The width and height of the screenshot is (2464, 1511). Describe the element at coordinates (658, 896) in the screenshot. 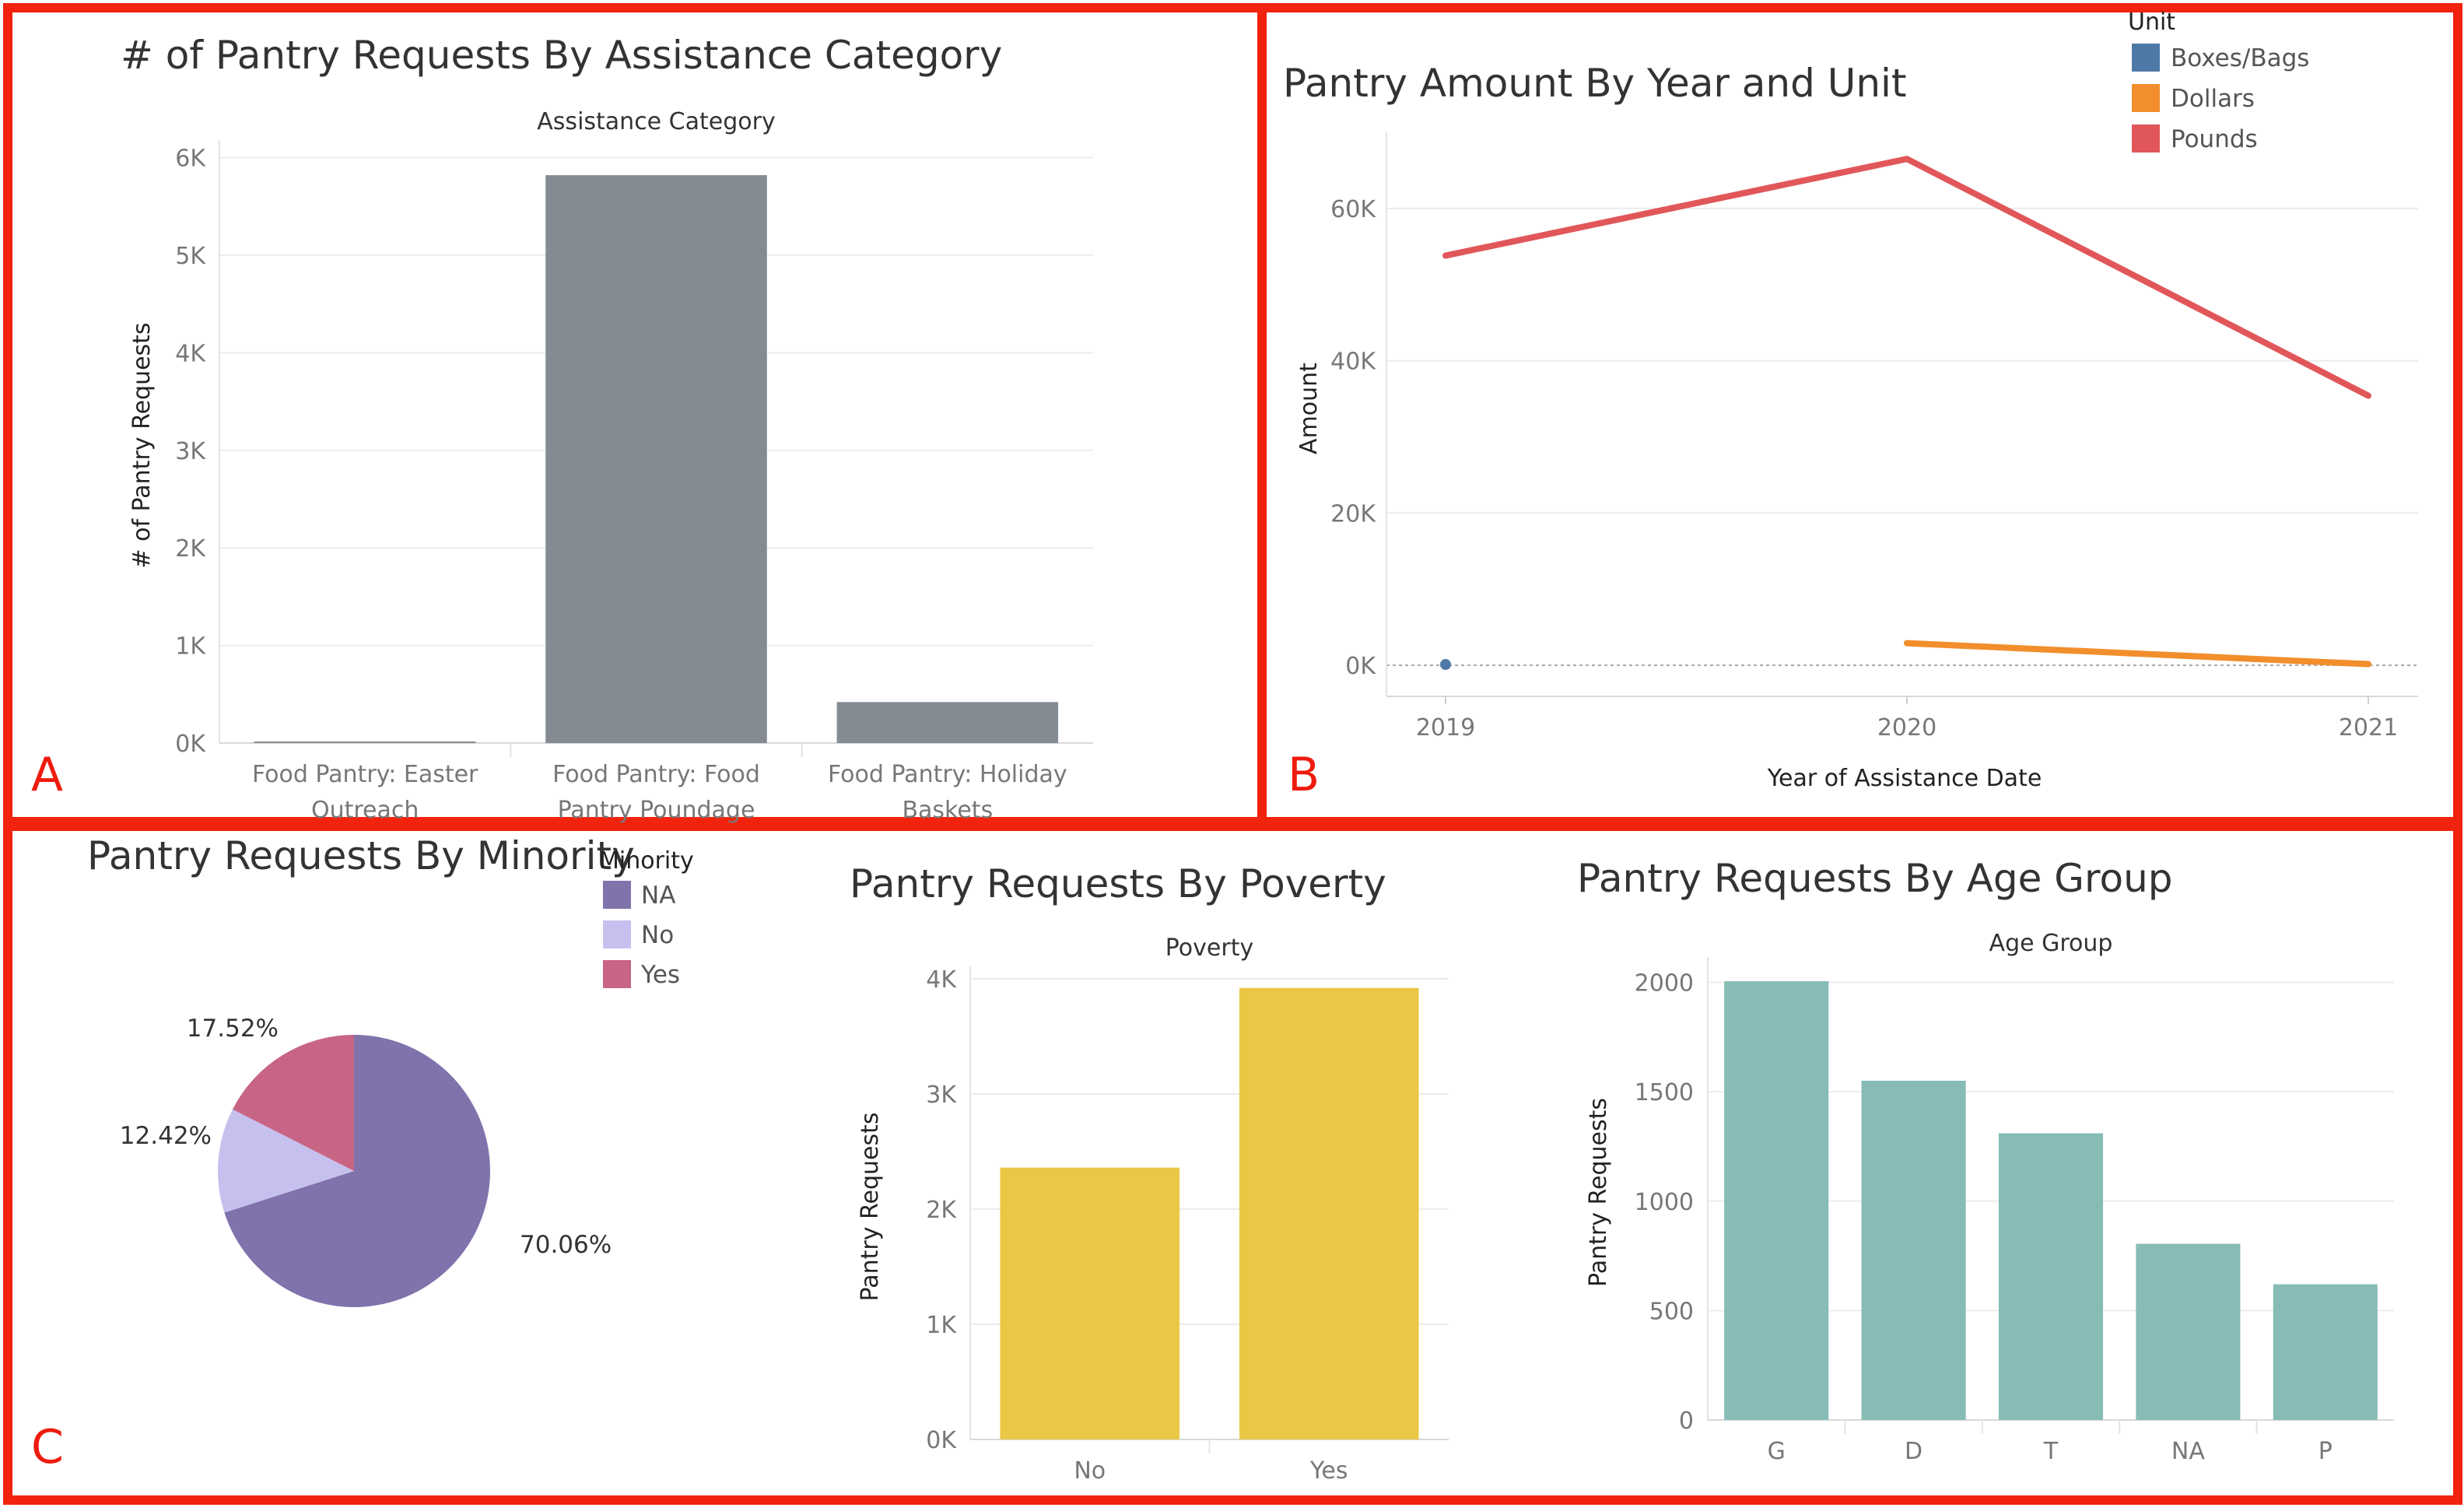

I see `minority-legend-label-0: NA` at that location.